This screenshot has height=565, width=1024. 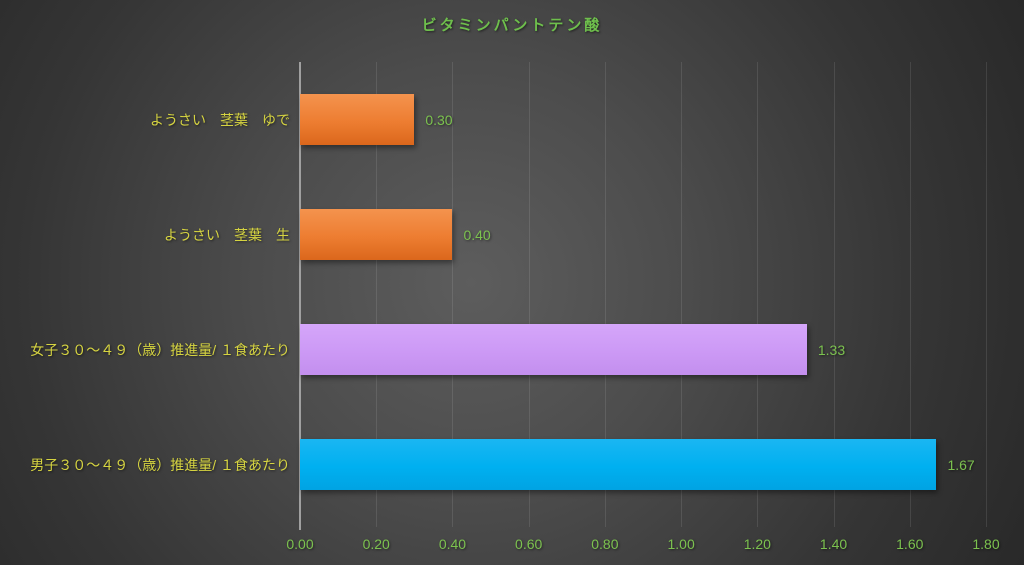 I want to click on chart-title: ビタミンパントテン酸, so click(x=512, y=25).